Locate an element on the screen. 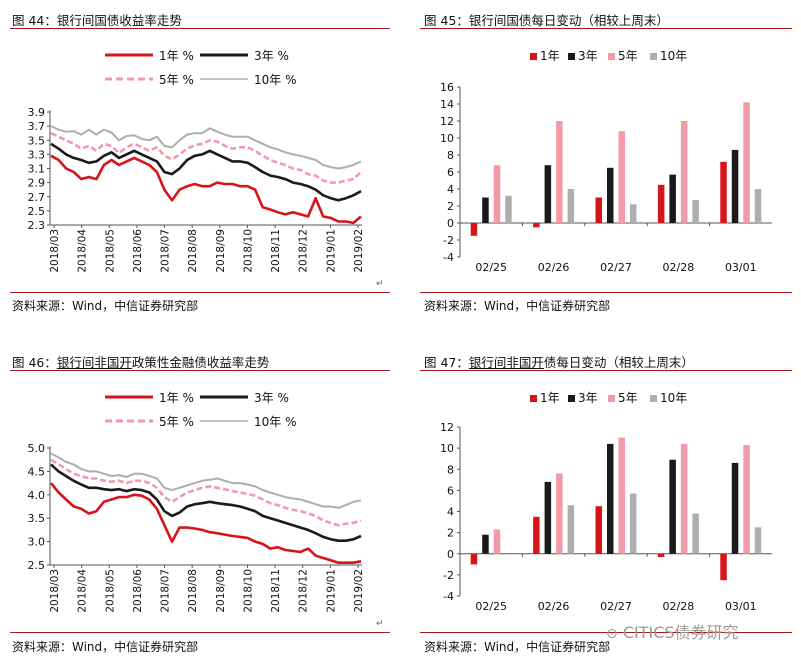 The width and height of the screenshot is (801, 664). legend-label-y1: 1年 is located at coordinates (550, 56).